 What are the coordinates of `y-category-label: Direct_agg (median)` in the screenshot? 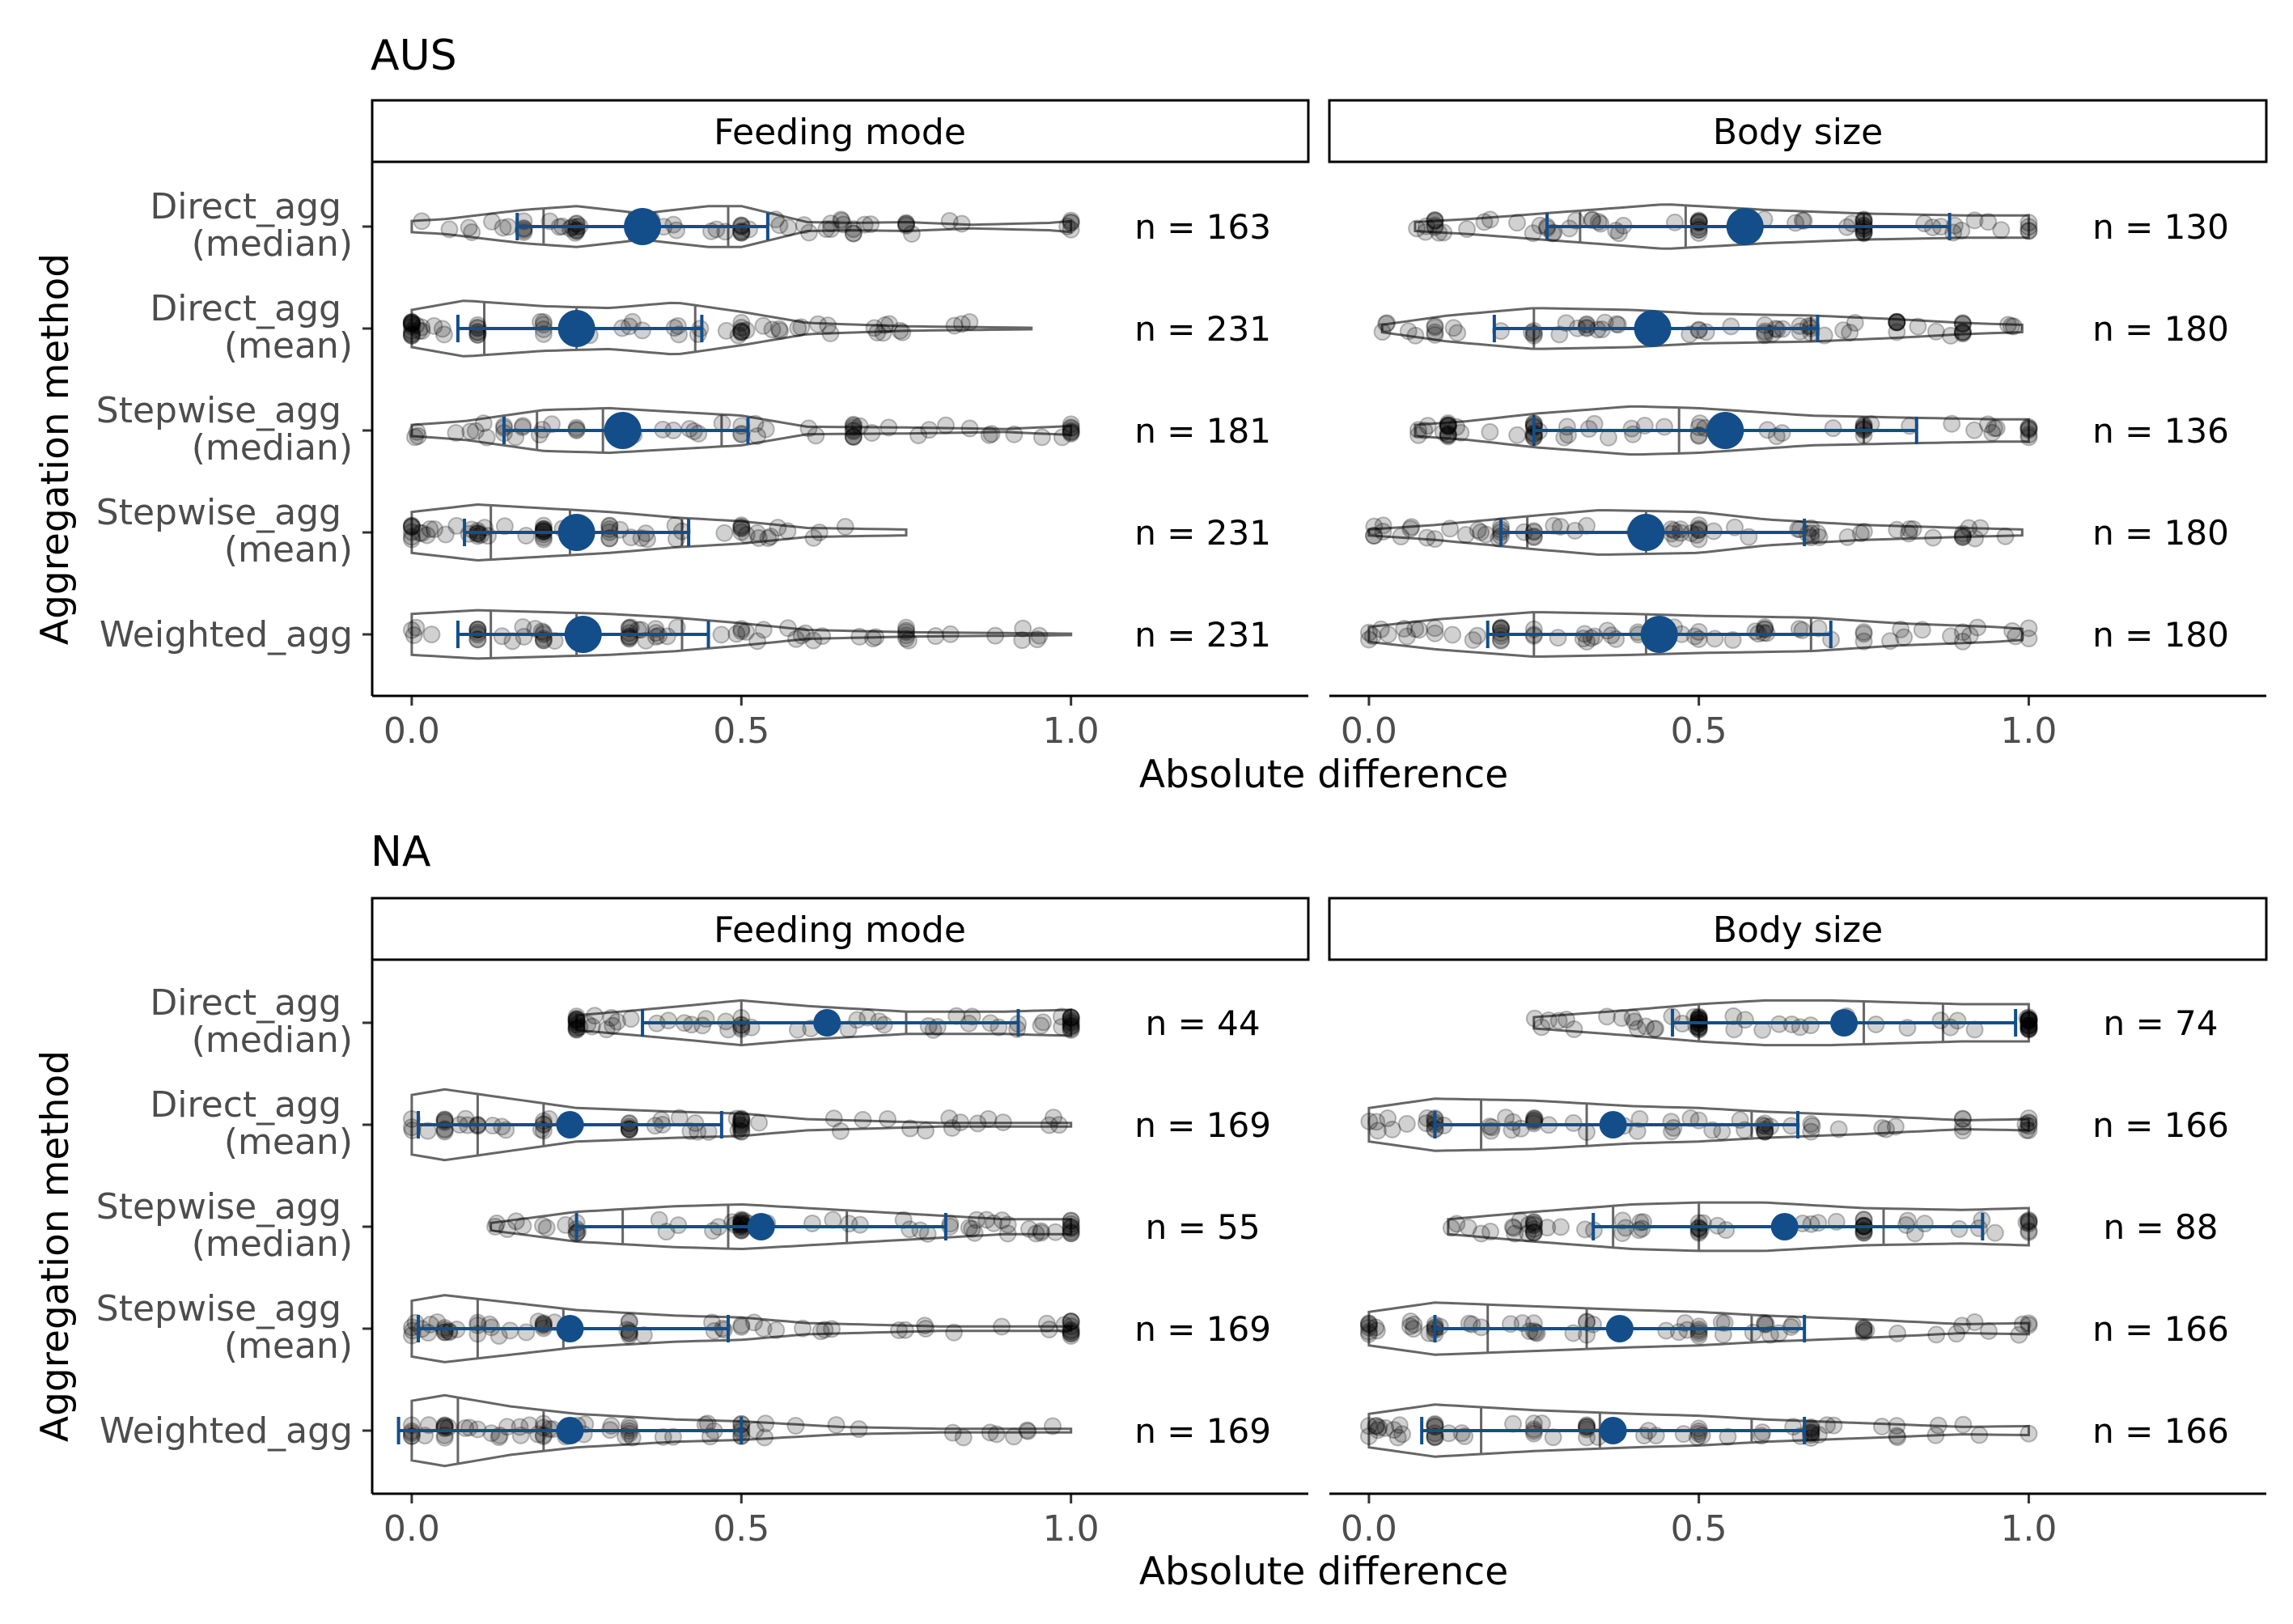 It's located at (251, 1021).